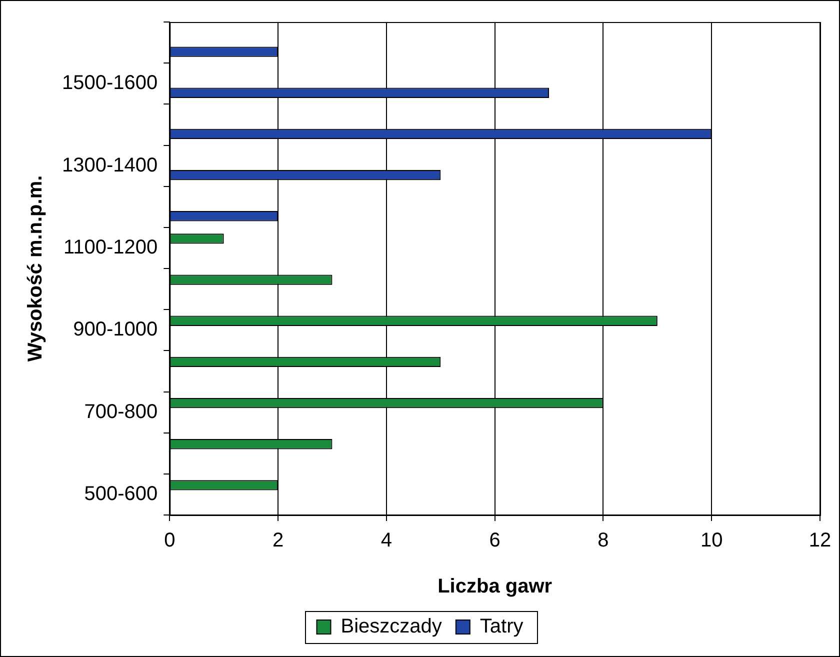  Describe the element at coordinates (603, 541) in the screenshot. I see `x-tick-label: 8` at that location.